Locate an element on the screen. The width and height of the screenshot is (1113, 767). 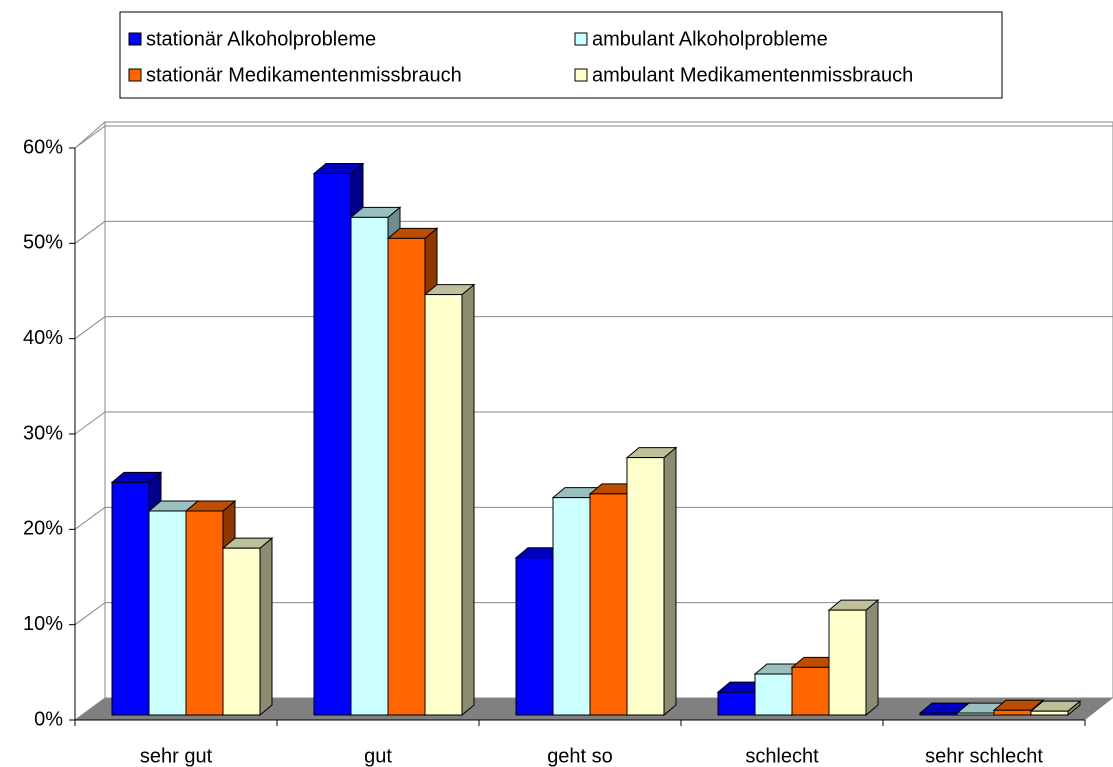
y-tick-label: 0% is located at coordinates (48, 719).